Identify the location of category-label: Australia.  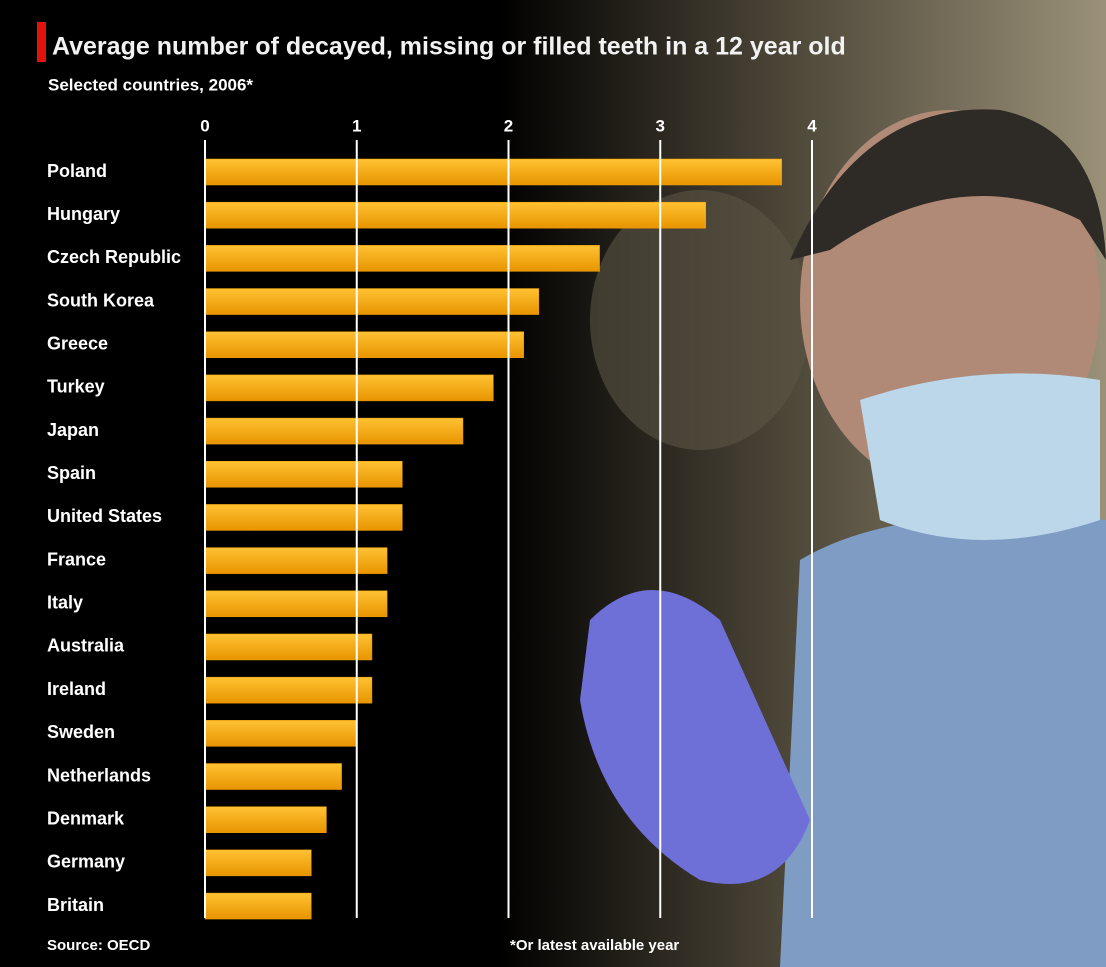
(86, 646).